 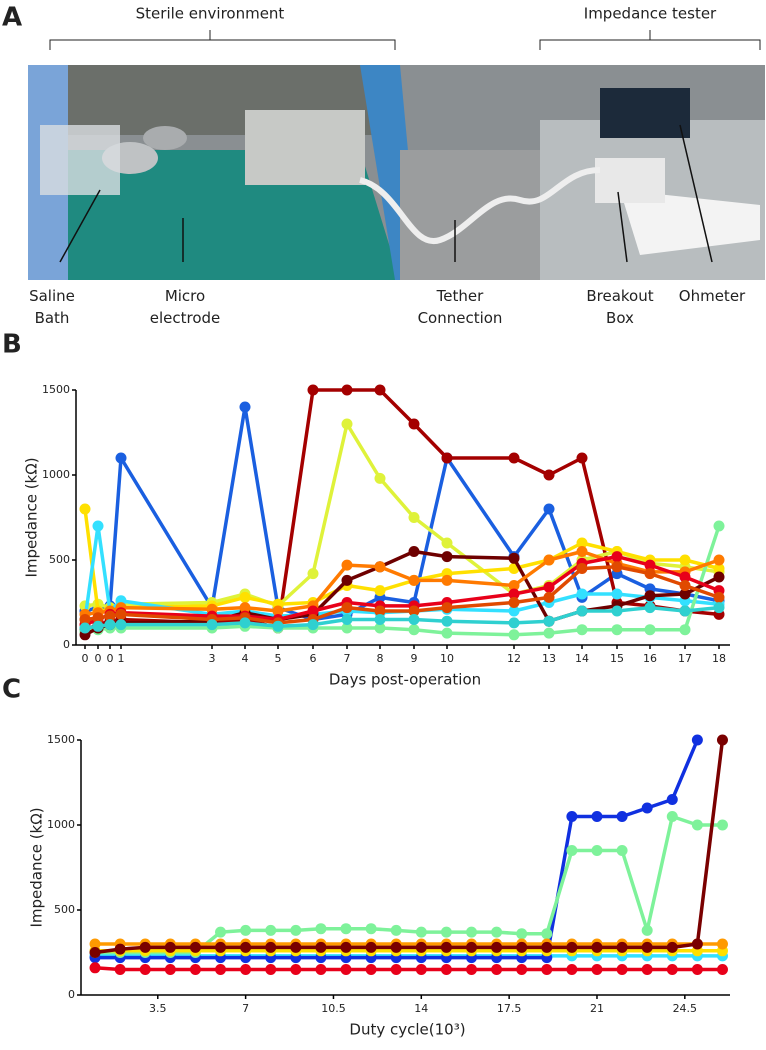 I want to click on y-axis-label: Impedance (kΩ), so click(x=37, y=867).